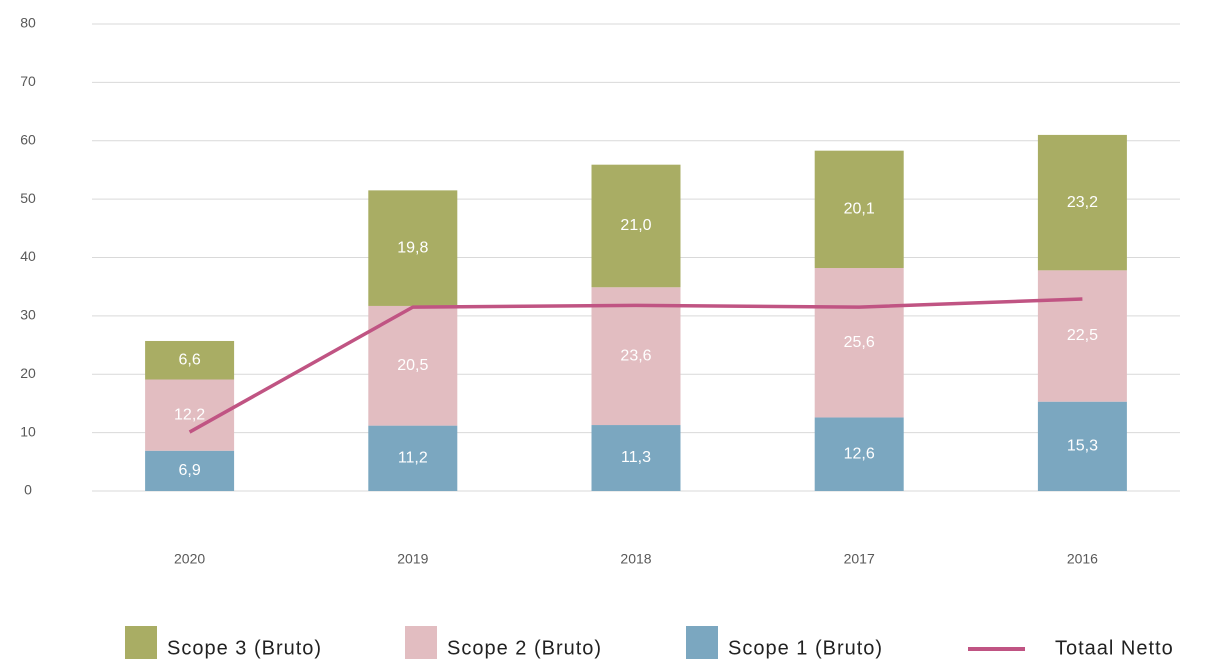 Image resolution: width=1210 pixels, height=664 pixels. I want to click on y-tick-label: 0, so click(28, 490).